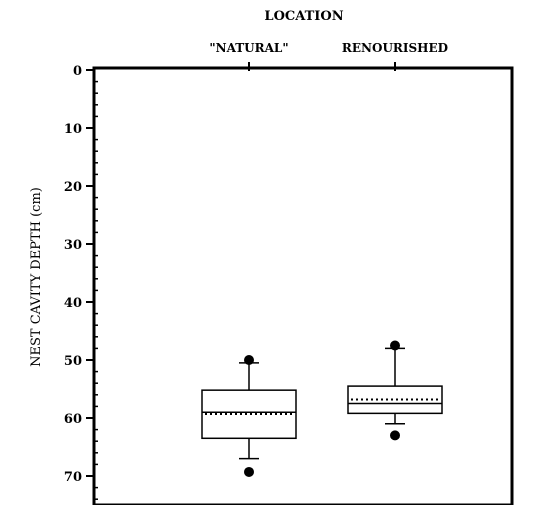 The height and width of the screenshot is (509, 543). What do you see at coordinates (73, 303) in the screenshot?
I see `y-tick-label: 40` at bounding box center [73, 303].